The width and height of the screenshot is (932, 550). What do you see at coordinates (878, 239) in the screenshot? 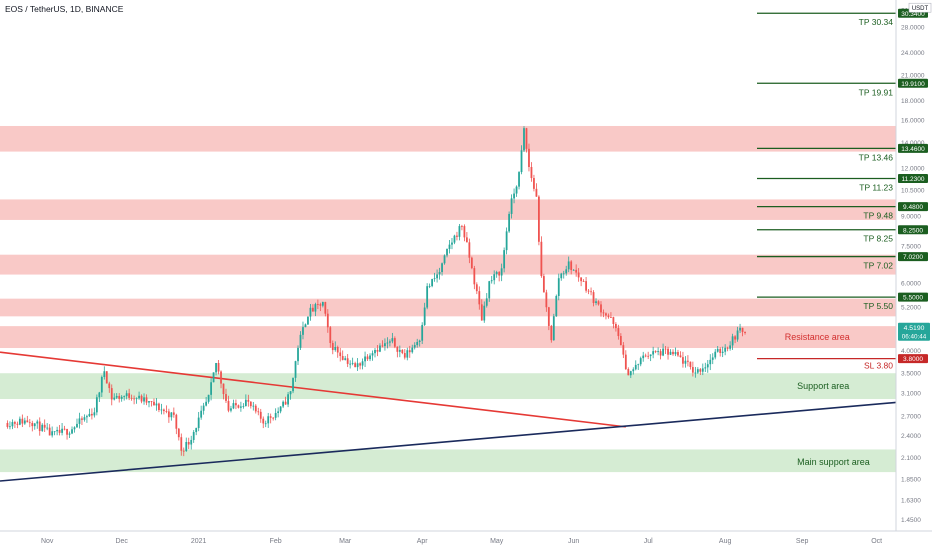
I see `target-label: TP 8.25` at bounding box center [878, 239].